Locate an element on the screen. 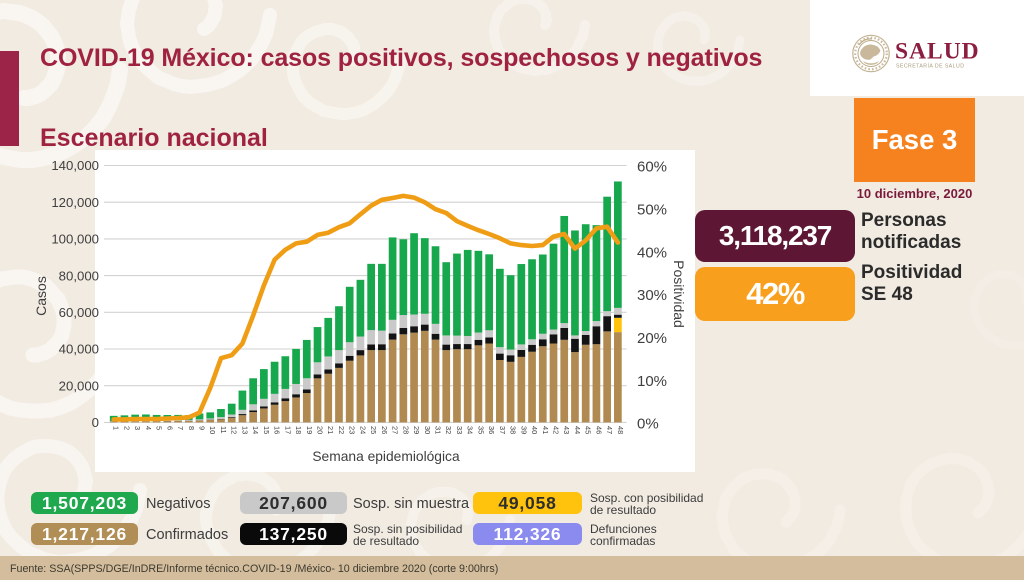  svg-text: 20 is located at coordinates (320, 430).